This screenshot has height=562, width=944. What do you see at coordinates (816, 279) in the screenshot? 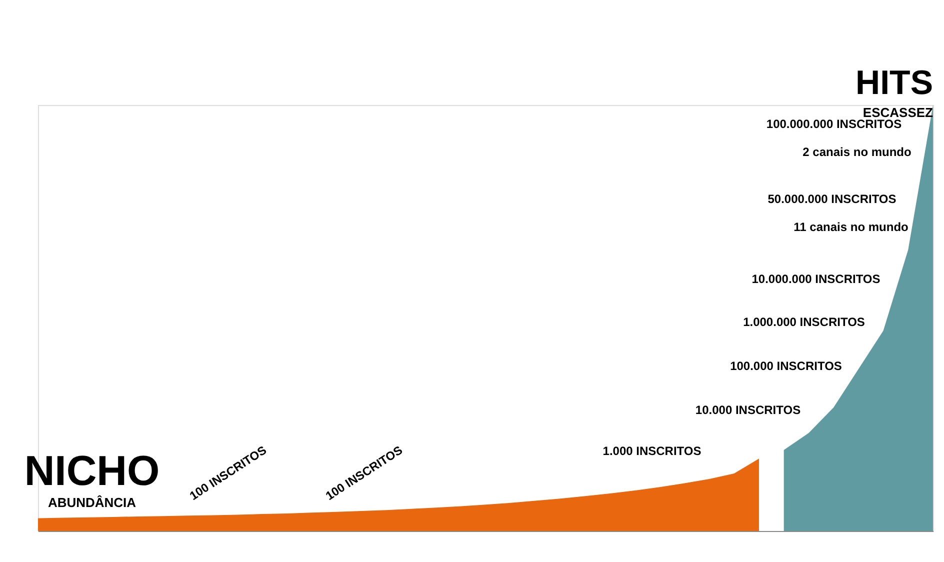
I see `annotation: 10.000.000 INSCRITOS` at bounding box center [816, 279].